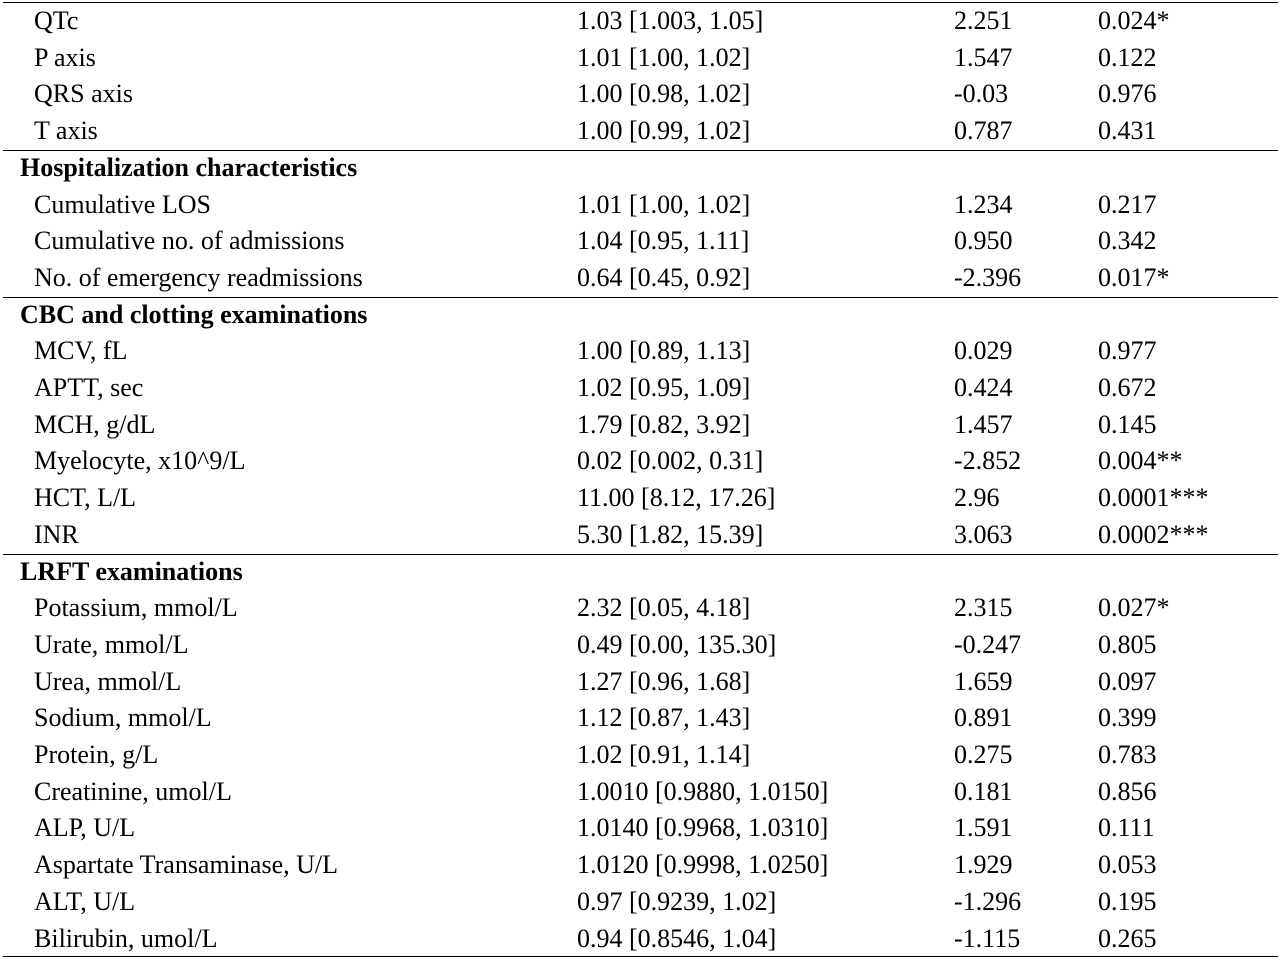 Image resolution: width=1280 pixels, height=960 pixels. What do you see at coordinates (1127, 718) in the screenshot?
I see `p-value: 0.399` at bounding box center [1127, 718].